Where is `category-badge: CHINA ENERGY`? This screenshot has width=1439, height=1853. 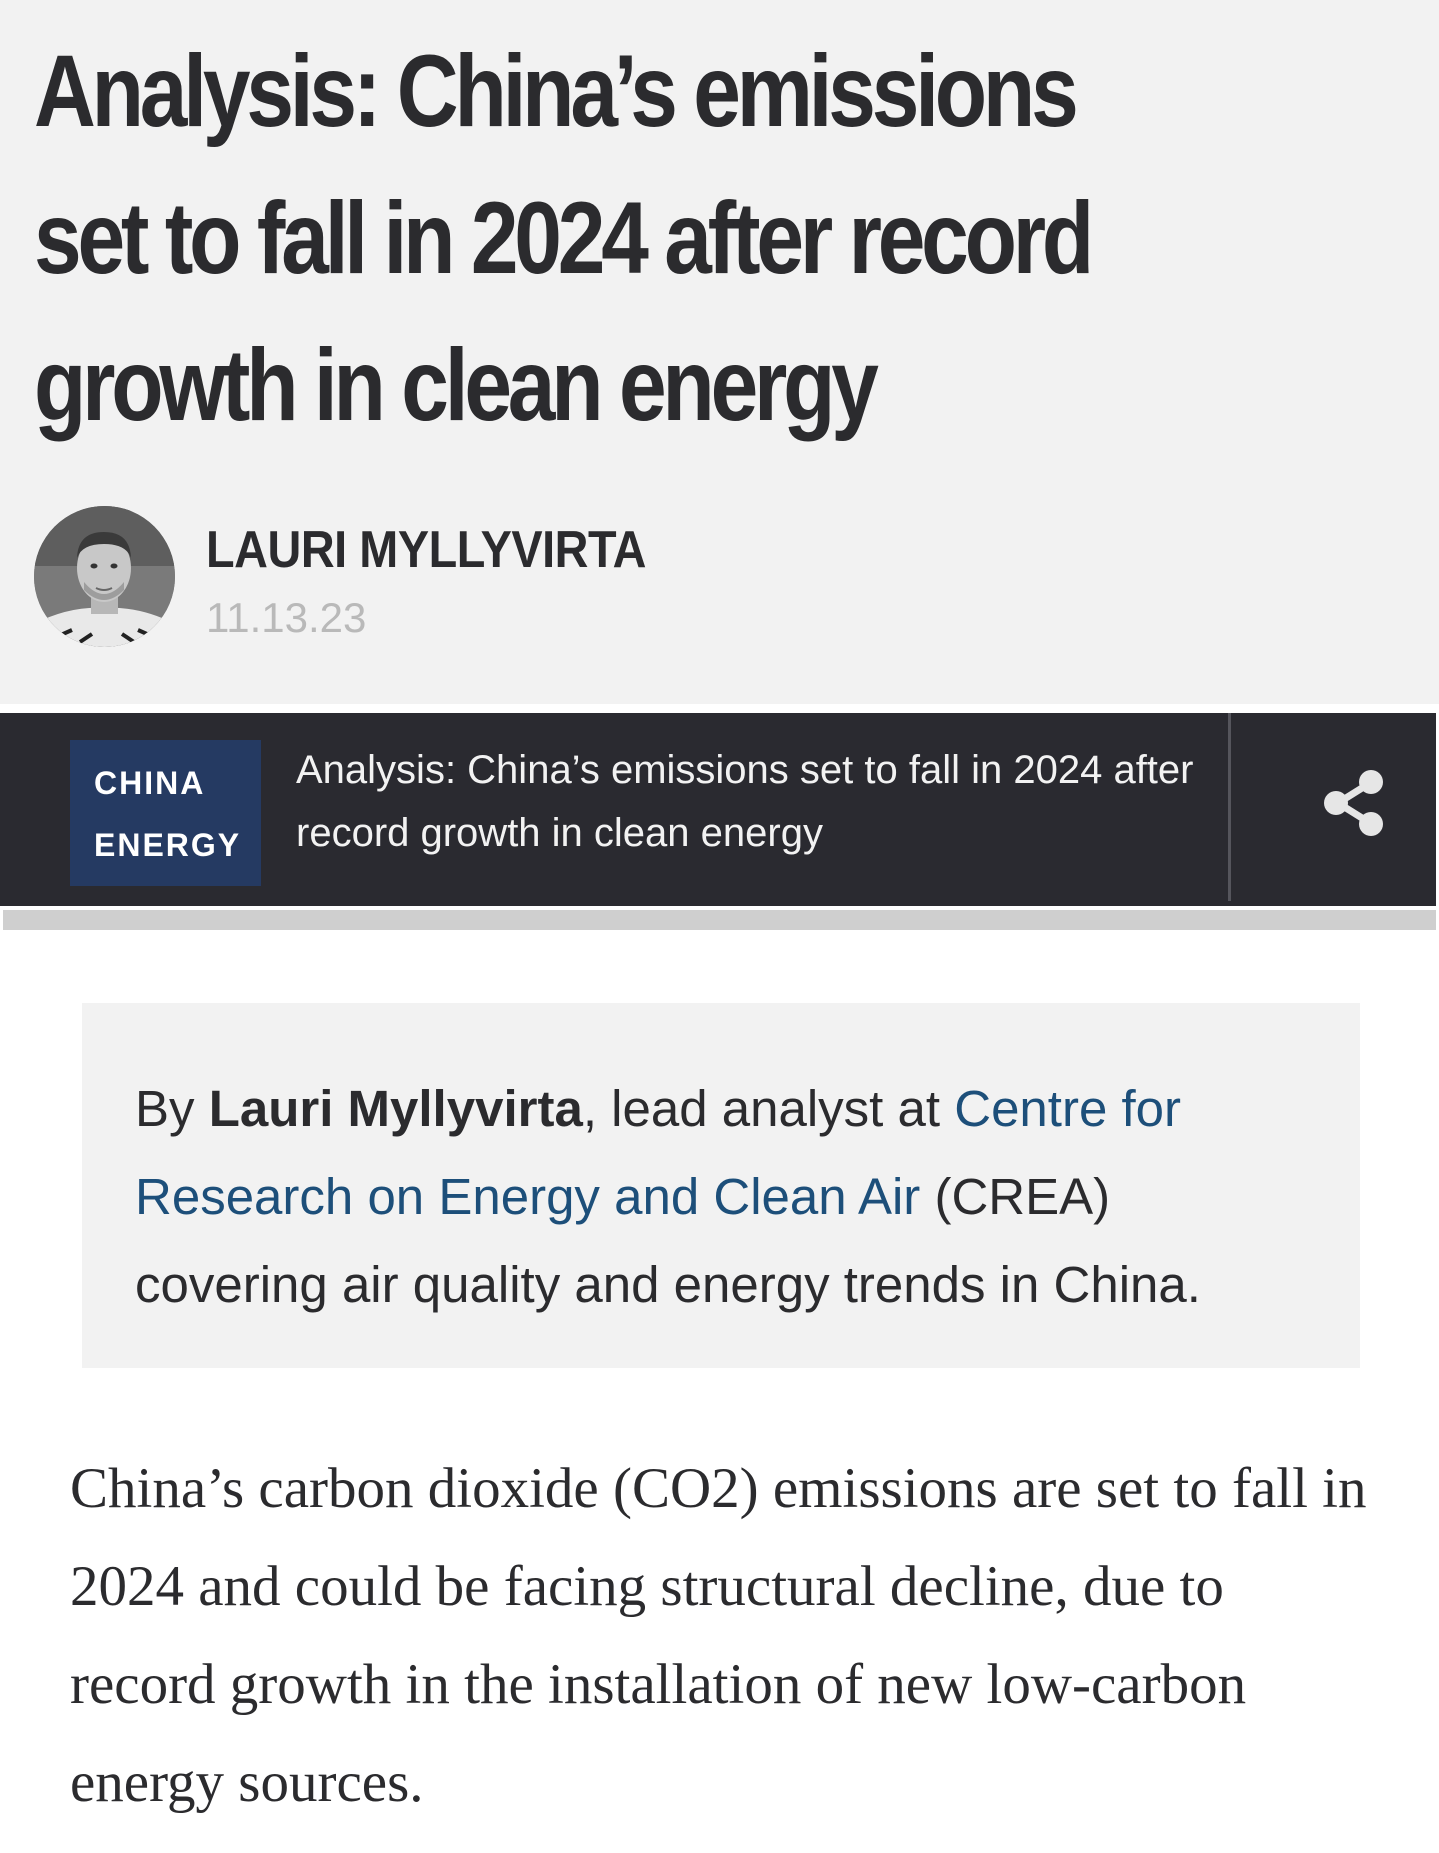
category-badge: CHINA ENERGY is located at coordinates (165, 813).